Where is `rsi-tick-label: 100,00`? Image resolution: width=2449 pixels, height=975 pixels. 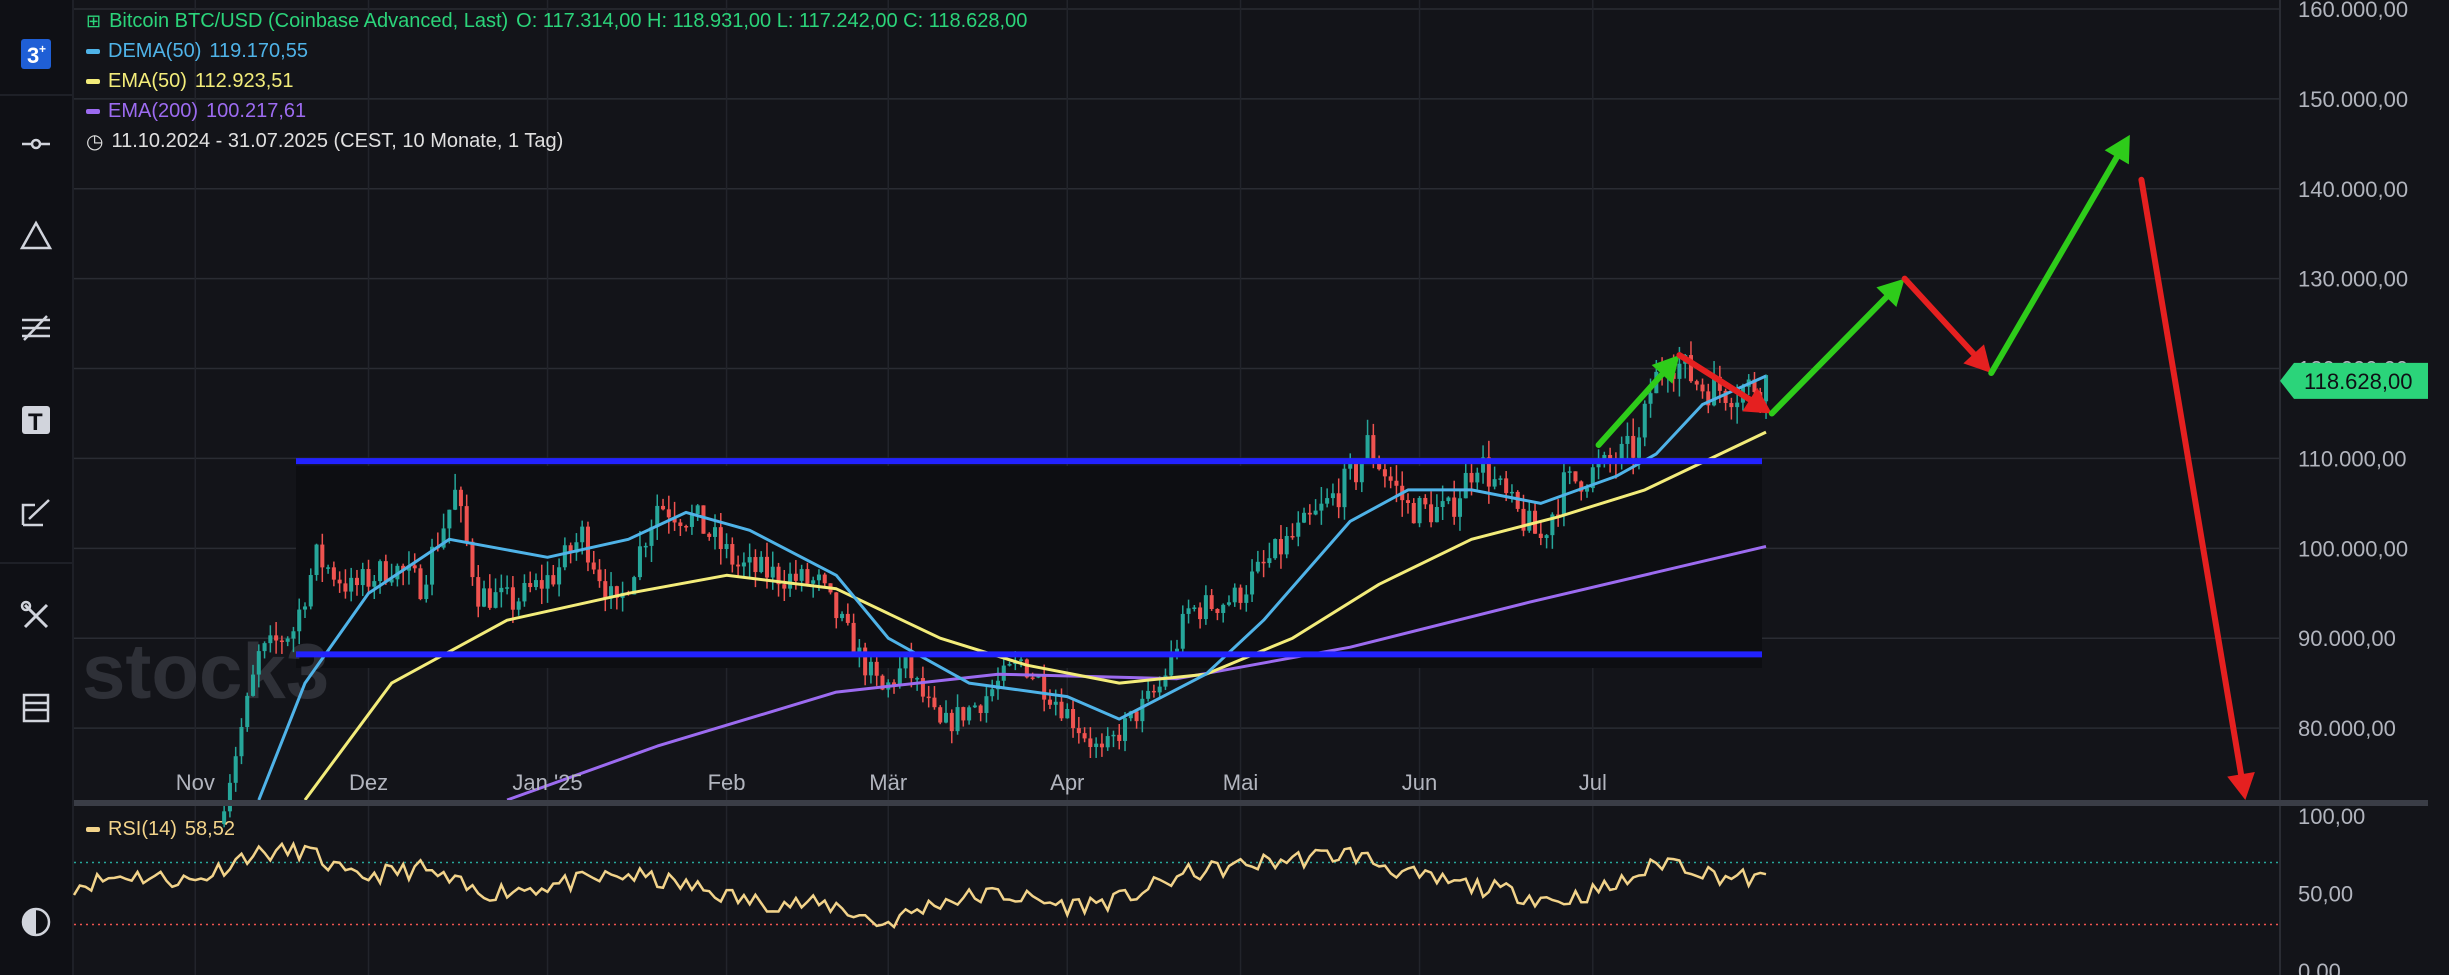
rsi-tick-label: 100,00 is located at coordinates (2331, 816).